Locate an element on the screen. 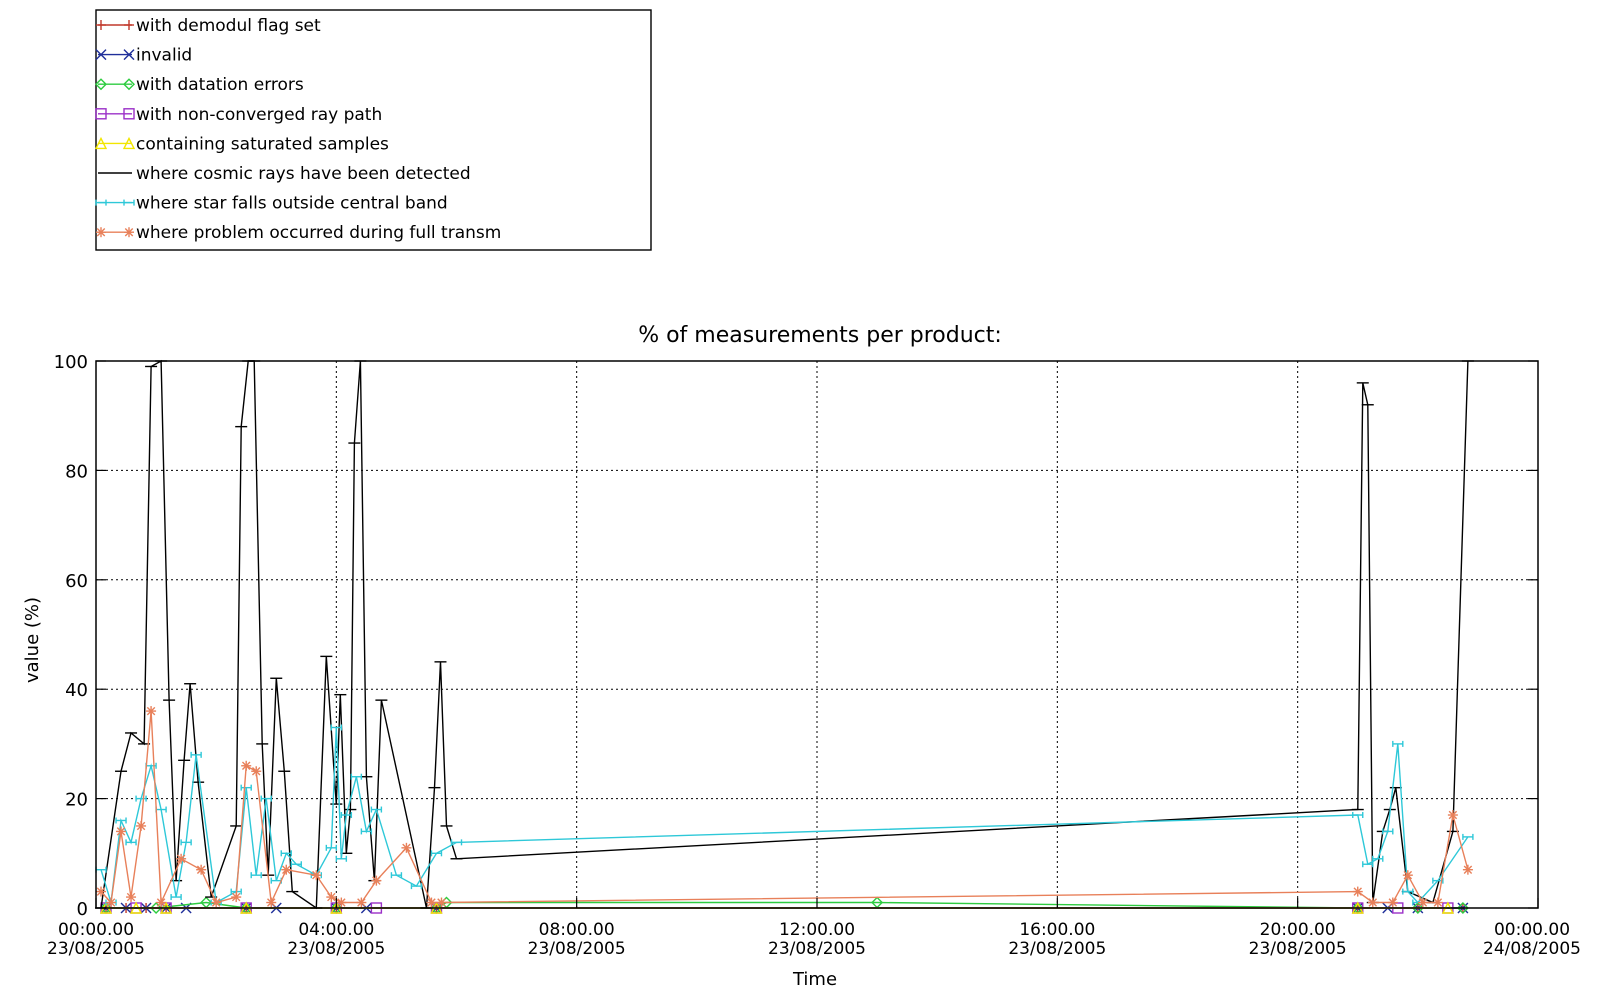 This screenshot has width=1607, height=995. x-tick-label-time: 08:00.00 is located at coordinates (577, 930).